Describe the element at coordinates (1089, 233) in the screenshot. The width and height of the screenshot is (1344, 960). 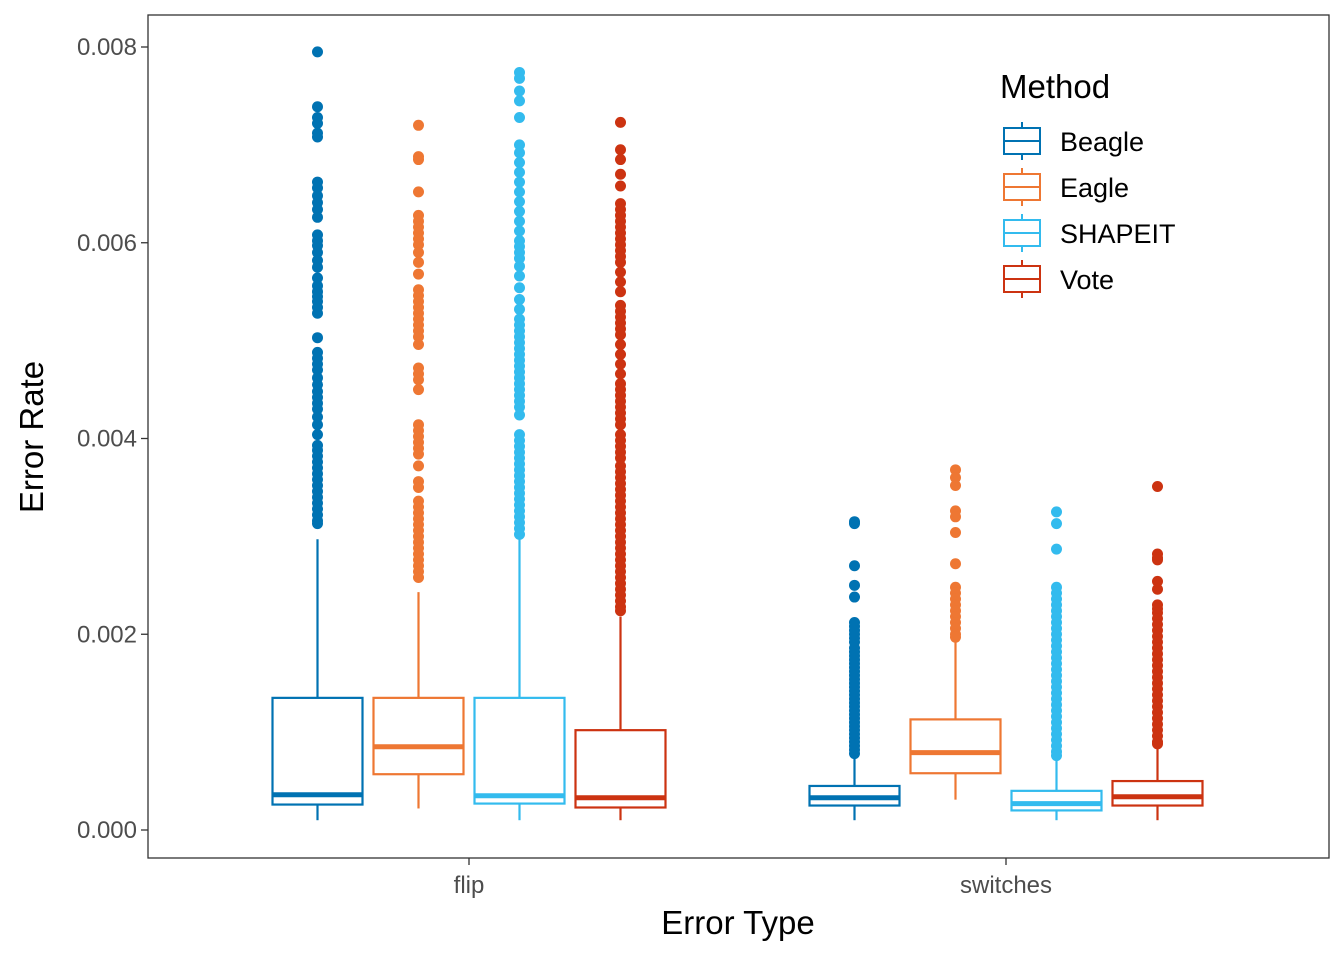
I see `legend-key-shapeit: SHAPEIT` at that location.